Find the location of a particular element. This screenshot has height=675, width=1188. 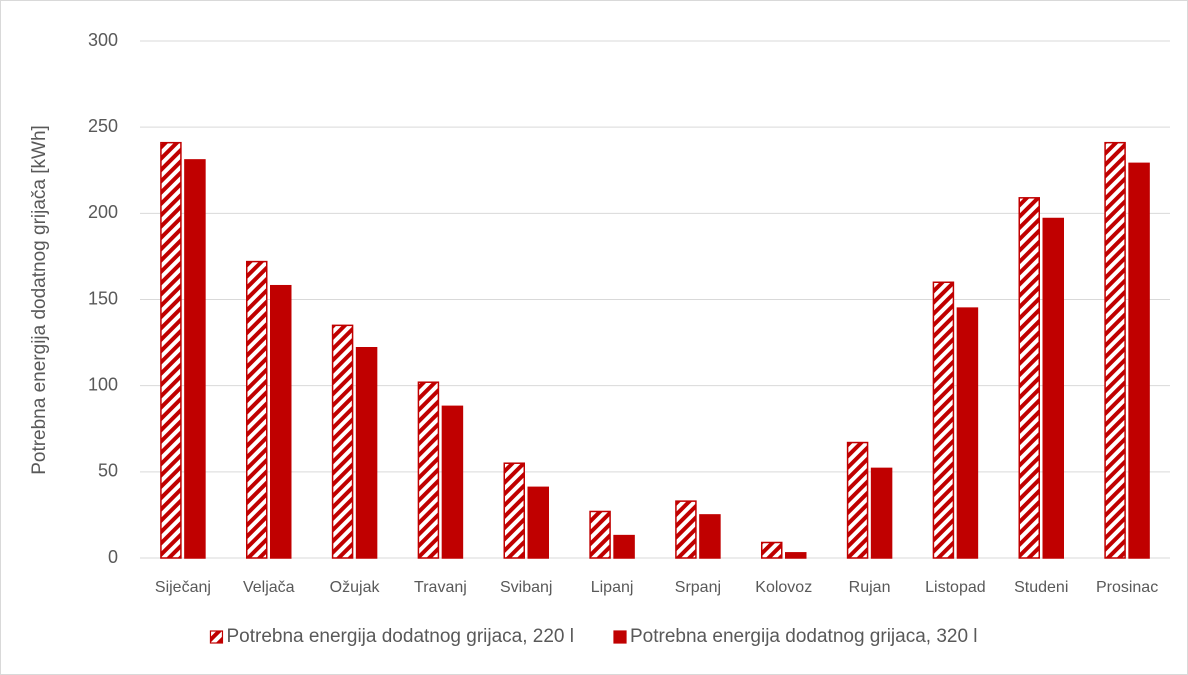

y-tick-label: 50 is located at coordinates (108, 471).